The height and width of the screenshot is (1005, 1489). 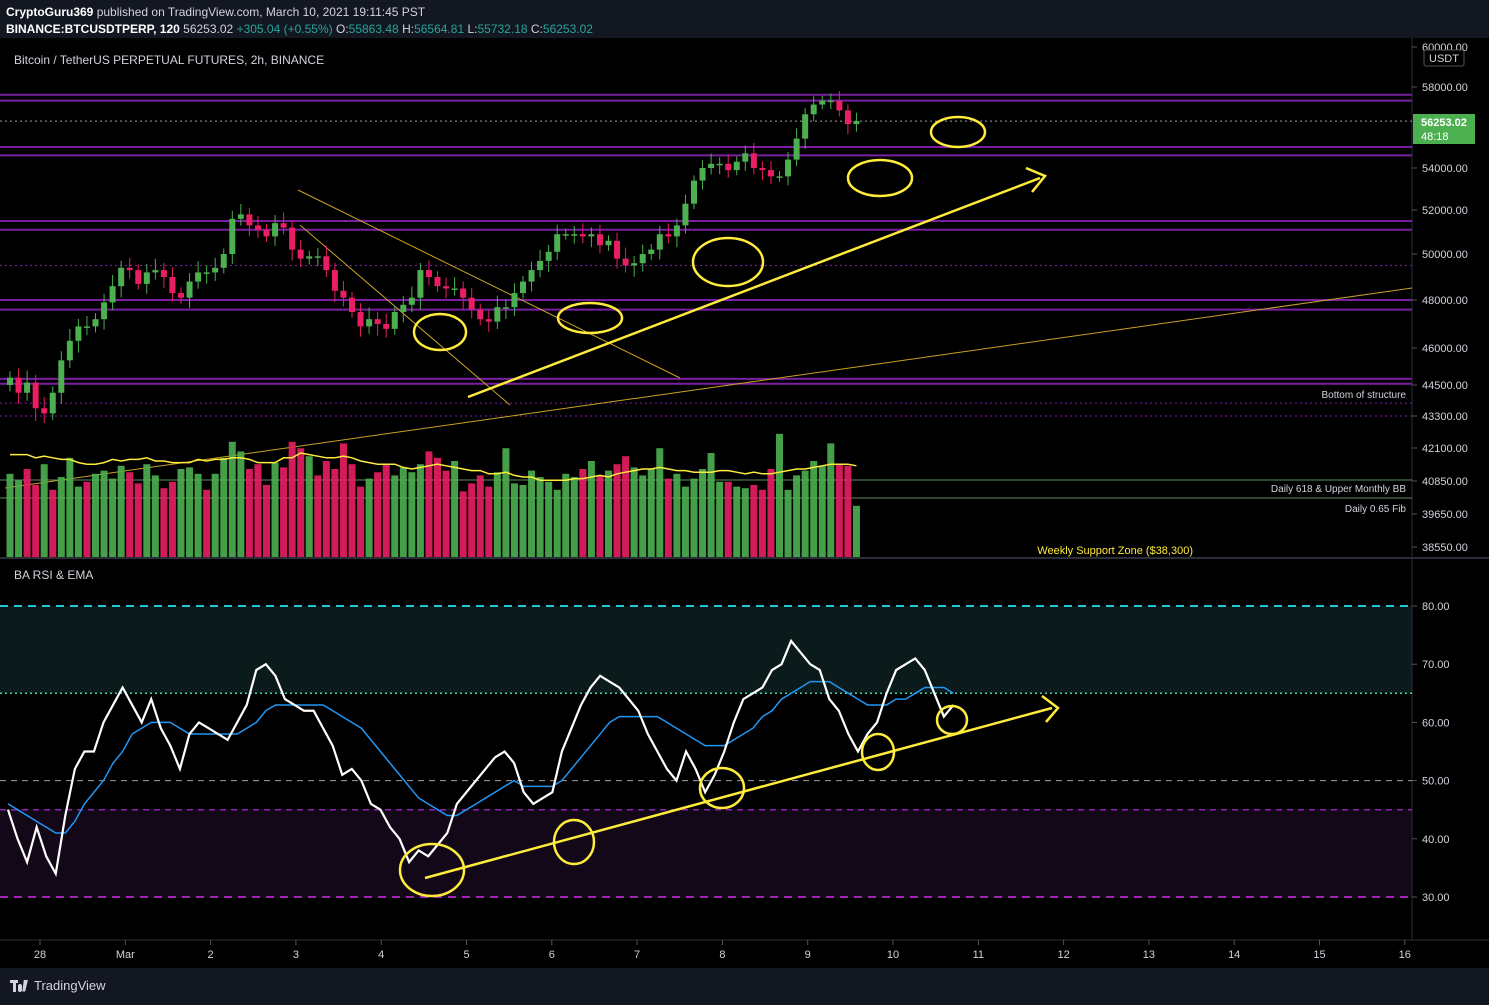 What do you see at coordinates (93, 29) in the screenshot?
I see `symbol-label: BINANCE:BTCUSDTPERP, 120` at bounding box center [93, 29].